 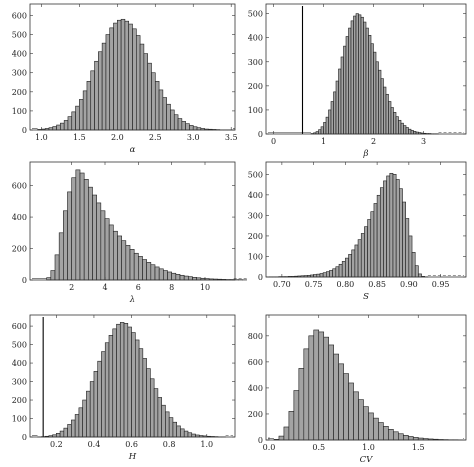 What do you see at coordinates (169, 444) in the screenshot?
I see `x-tick-label: 0.8` at bounding box center [169, 444].